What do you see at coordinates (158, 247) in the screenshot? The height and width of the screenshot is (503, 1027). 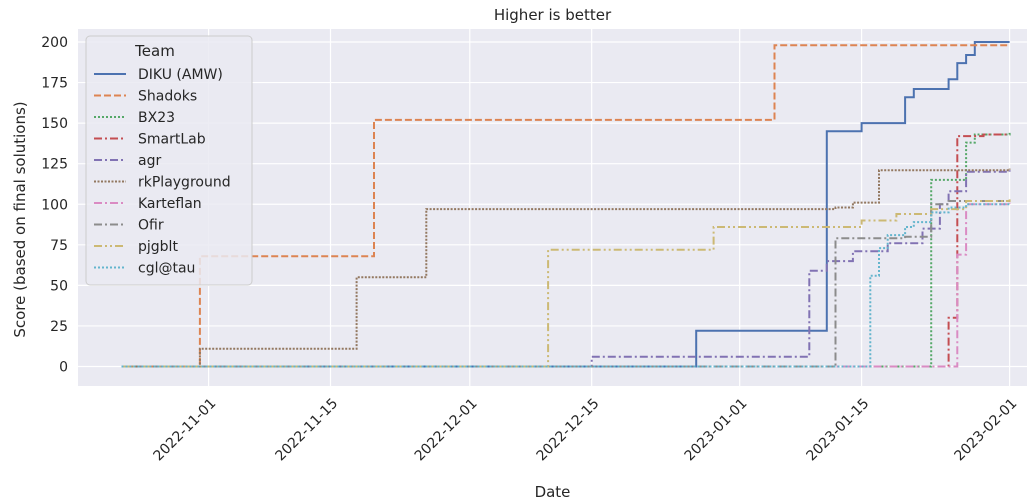 I see `legend-label-8: pjgblt` at bounding box center [158, 247].